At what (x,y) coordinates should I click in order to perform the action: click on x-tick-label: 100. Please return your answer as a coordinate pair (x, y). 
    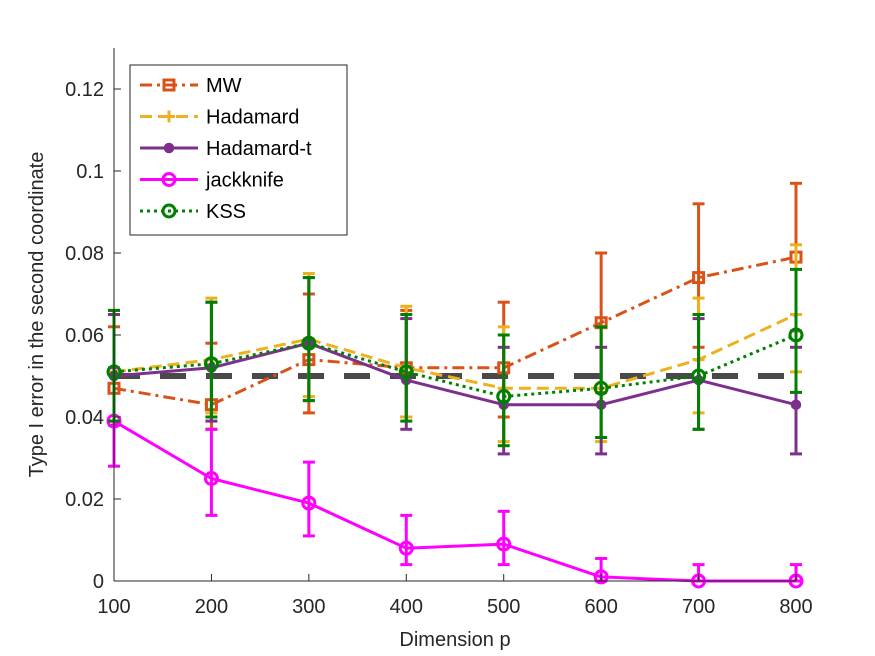
    Looking at the image, I should click on (113, 607).